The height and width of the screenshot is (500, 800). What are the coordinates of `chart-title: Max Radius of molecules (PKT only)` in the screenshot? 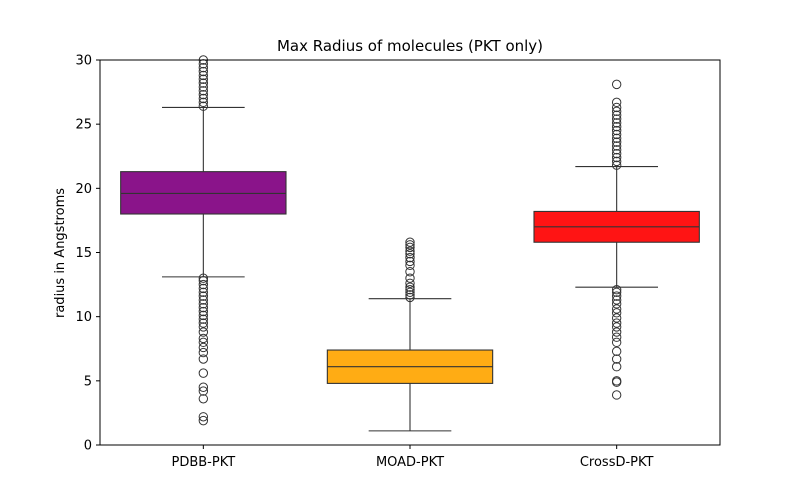 It's located at (410, 46).